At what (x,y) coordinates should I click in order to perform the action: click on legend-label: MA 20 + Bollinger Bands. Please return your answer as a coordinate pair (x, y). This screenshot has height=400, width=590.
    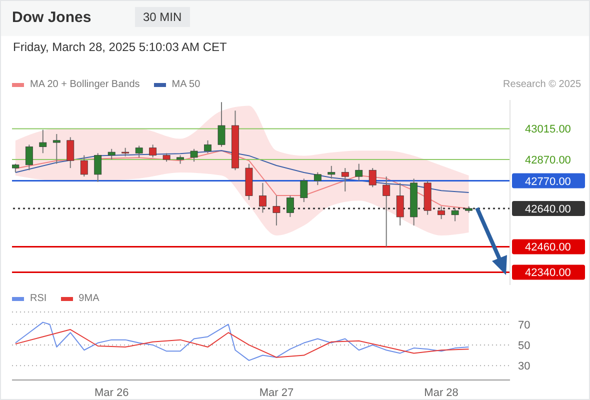
    Looking at the image, I should click on (84, 84).